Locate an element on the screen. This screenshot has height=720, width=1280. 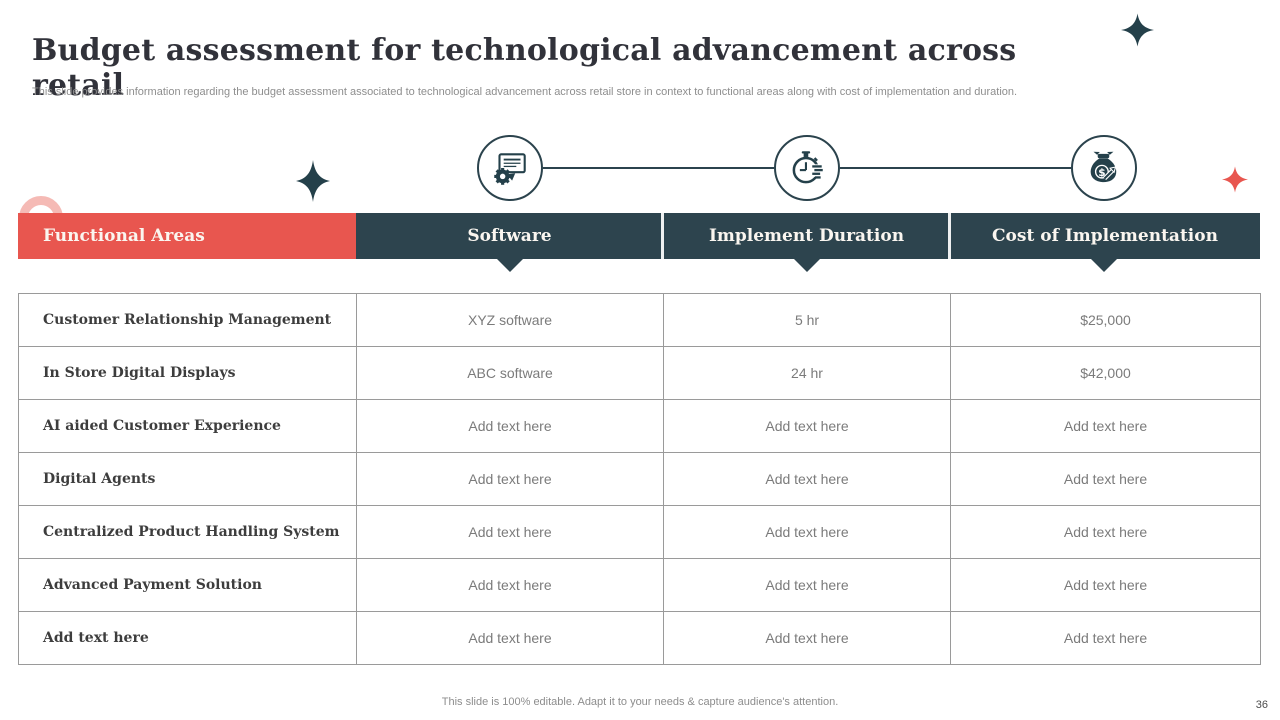
header-label: Implement Duration is located at coordinates (806, 236).